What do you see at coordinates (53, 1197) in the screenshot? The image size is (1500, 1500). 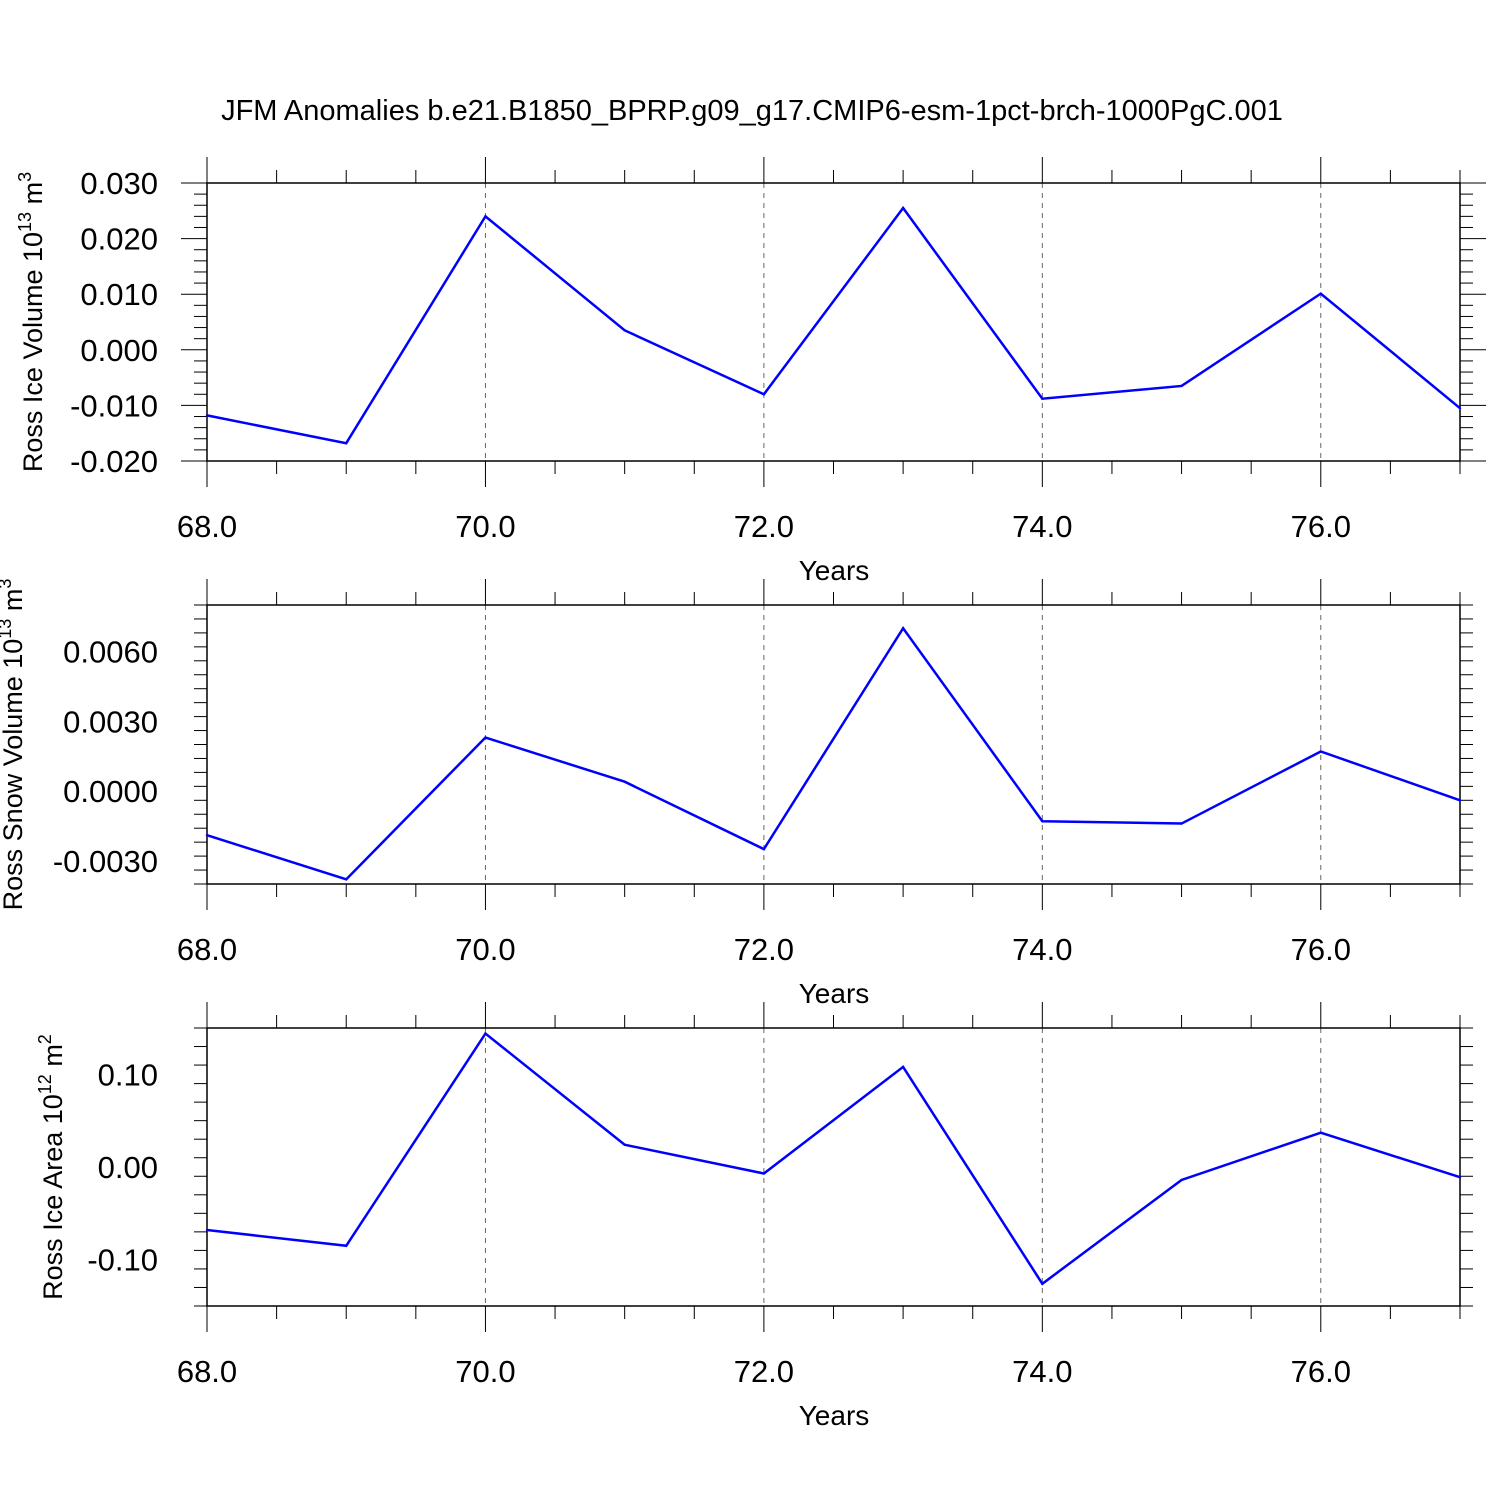 I see `y-axis-label-text: Ross Ice Area 10` at bounding box center [53, 1197].